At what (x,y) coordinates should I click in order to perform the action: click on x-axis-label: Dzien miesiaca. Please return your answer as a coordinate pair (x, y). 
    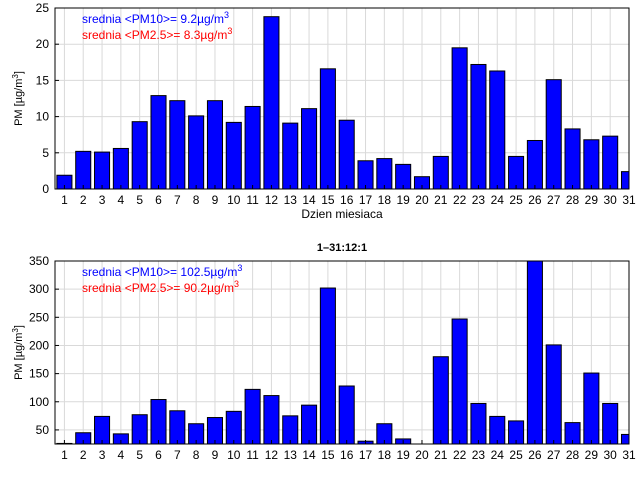
    Looking at the image, I should click on (342, 214).